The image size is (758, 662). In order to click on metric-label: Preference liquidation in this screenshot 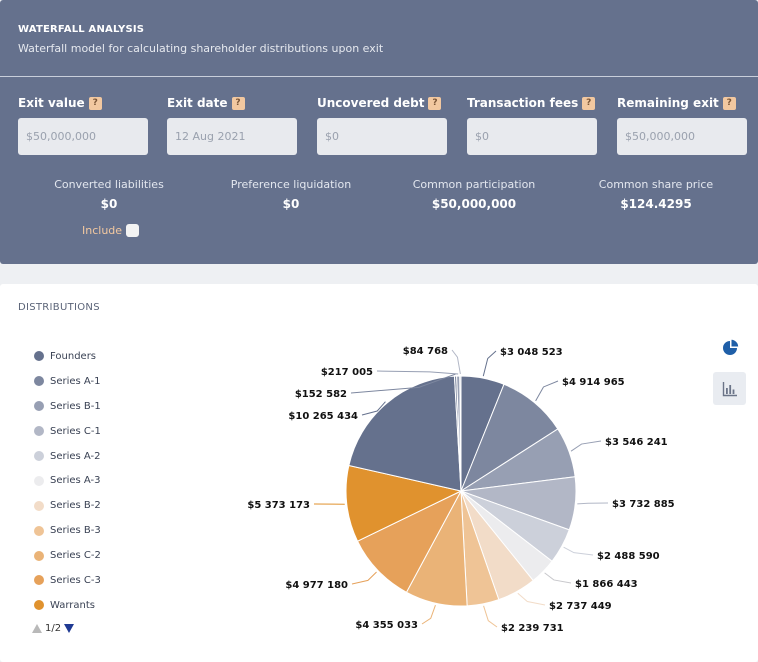, I will do `click(291, 184)`.